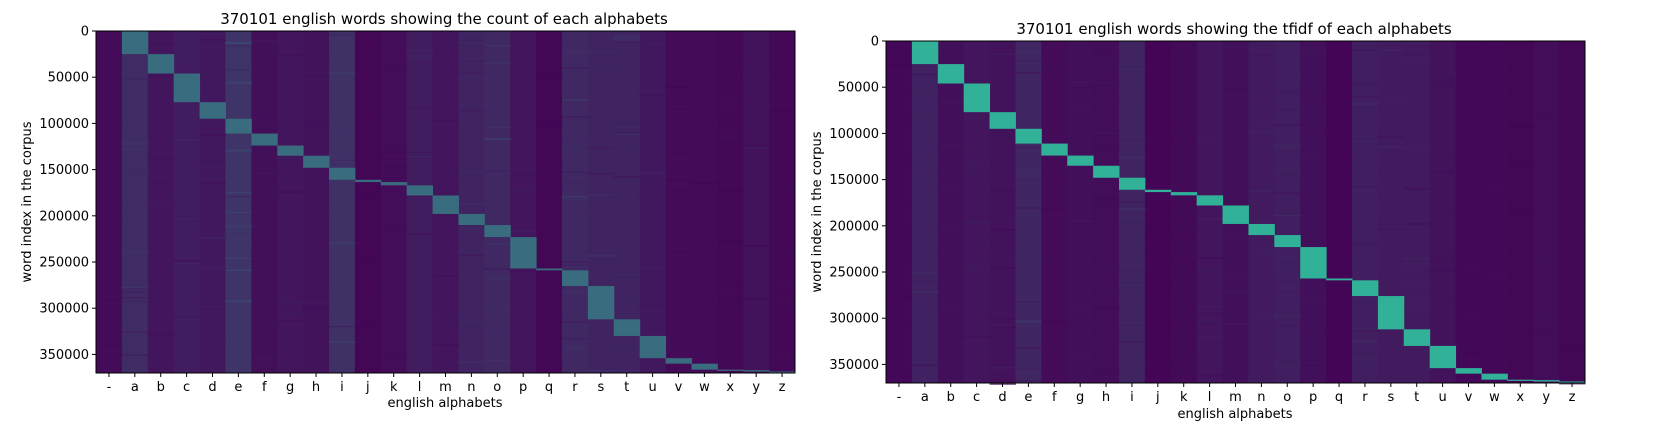  What do you see at coordinates (1002, 397) in the screenshot?
I see `x-tick-label: d` at bounding box center [1002, 397].